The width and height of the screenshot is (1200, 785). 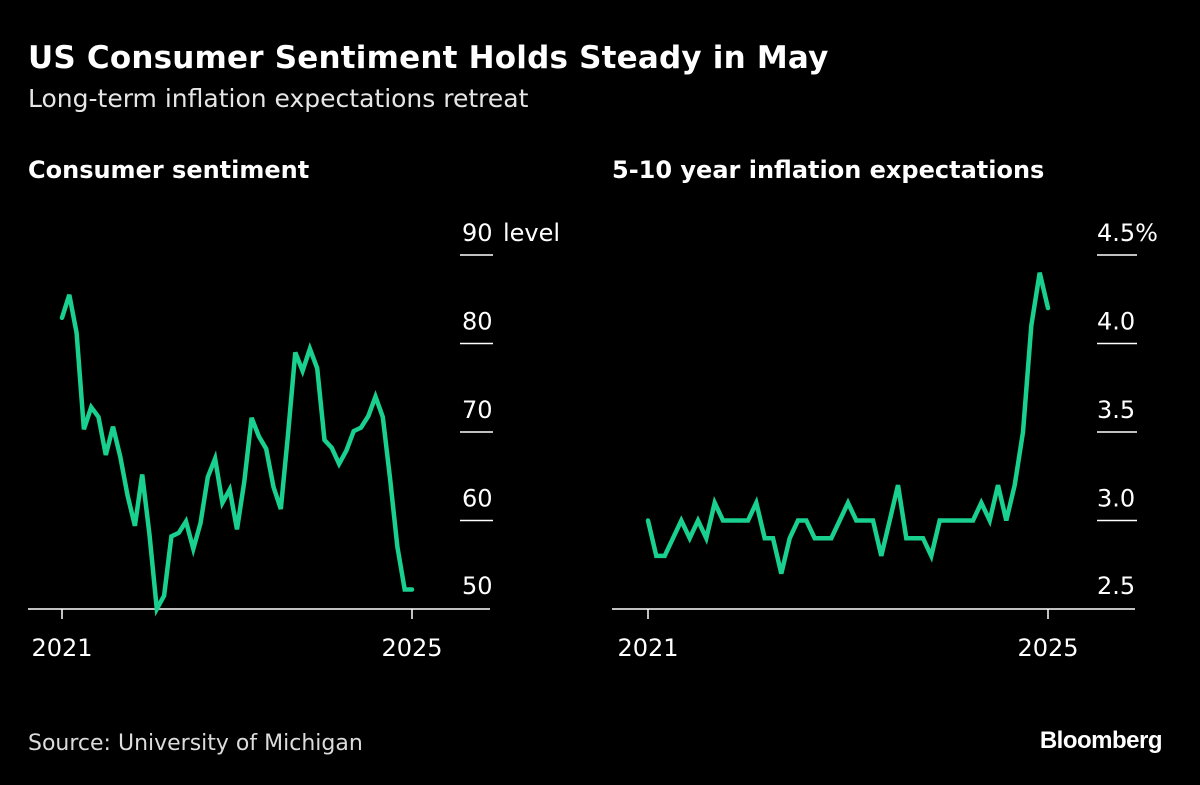 What do you see at coordinates (531, 233) in the screenshot?
I see `y-unit-label: level` at bounding box center [531, 233].